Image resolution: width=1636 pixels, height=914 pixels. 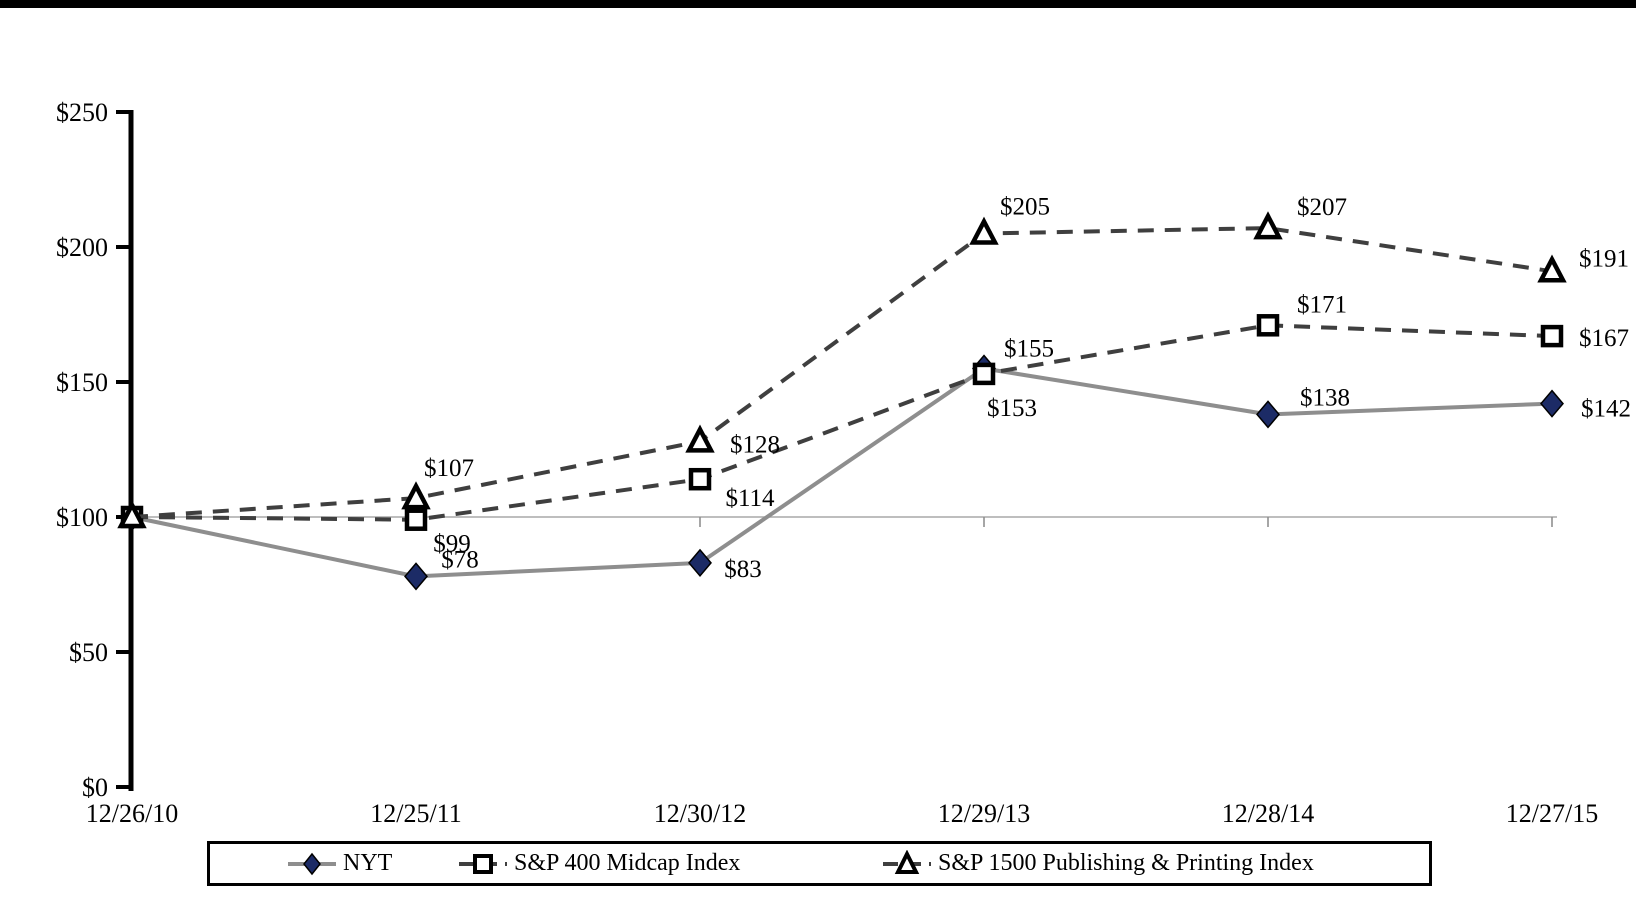 What do you see at coordinates (95, 787) in the screenshot?
I see `y-axis-label-0: $0` at bounding box center [95, 787].